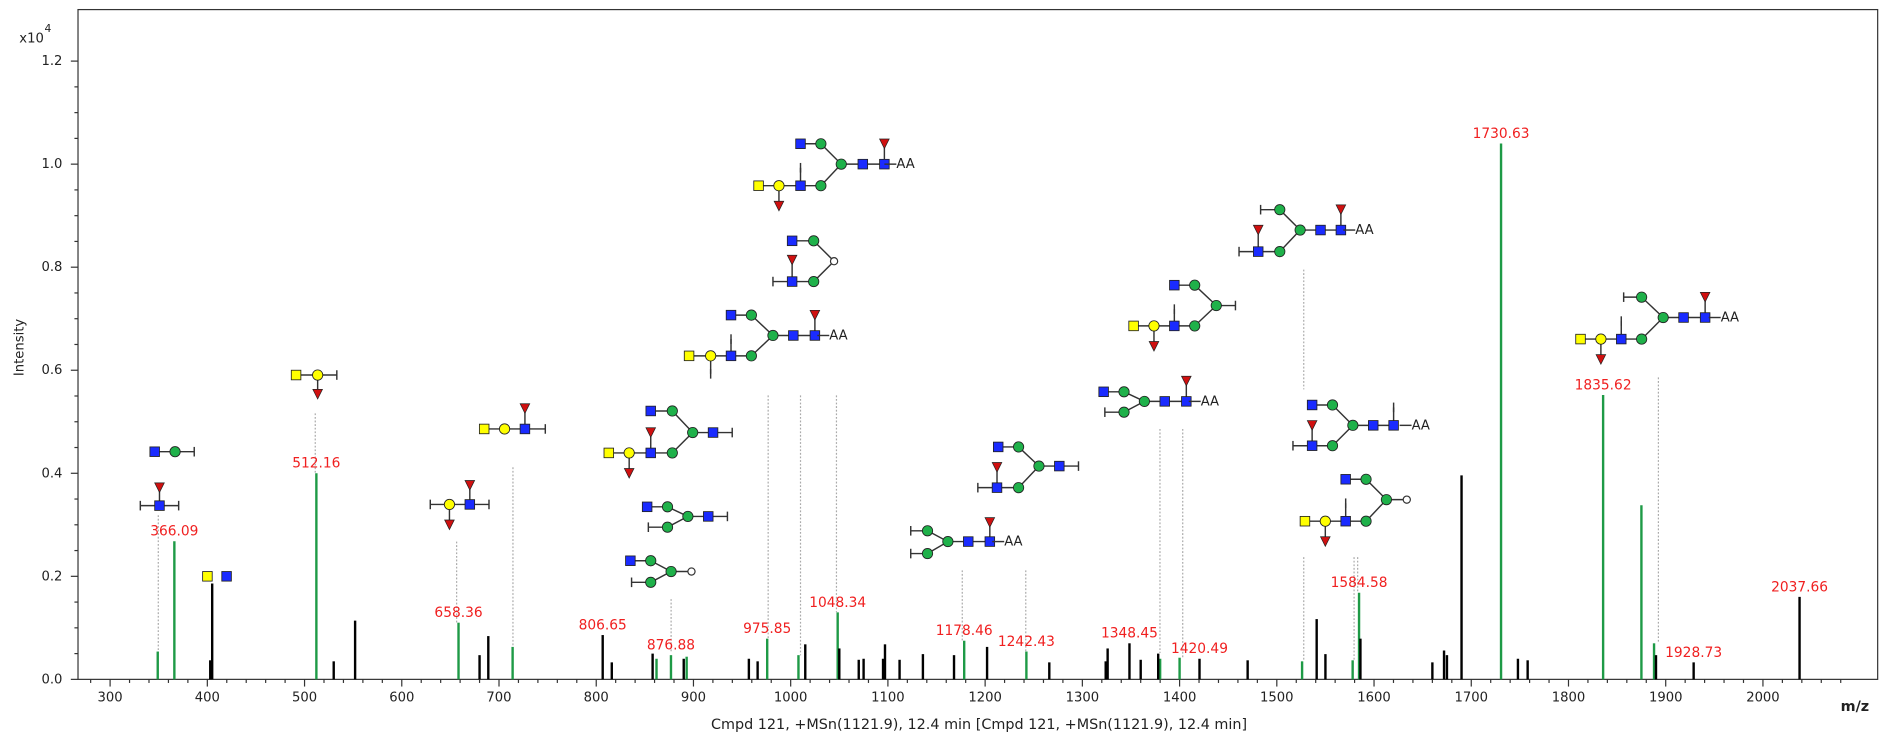 The image size is (1879, 734). Describe the element at coordinates (47, 28) in the screenshot. I see `y-multiplier-exponent: 4` at that location.